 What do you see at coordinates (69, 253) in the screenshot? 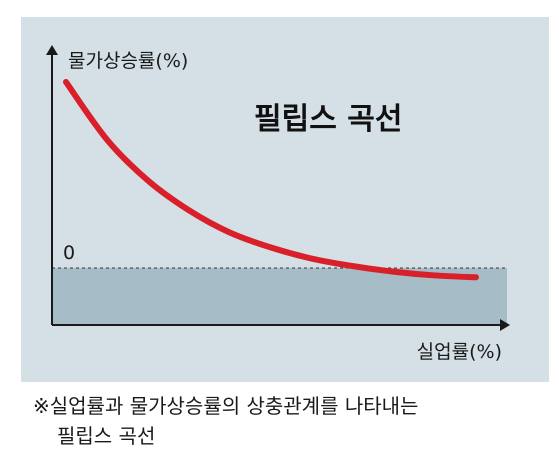
I see `y-zero-tick-label: 0` at bounding box center [69, 253].